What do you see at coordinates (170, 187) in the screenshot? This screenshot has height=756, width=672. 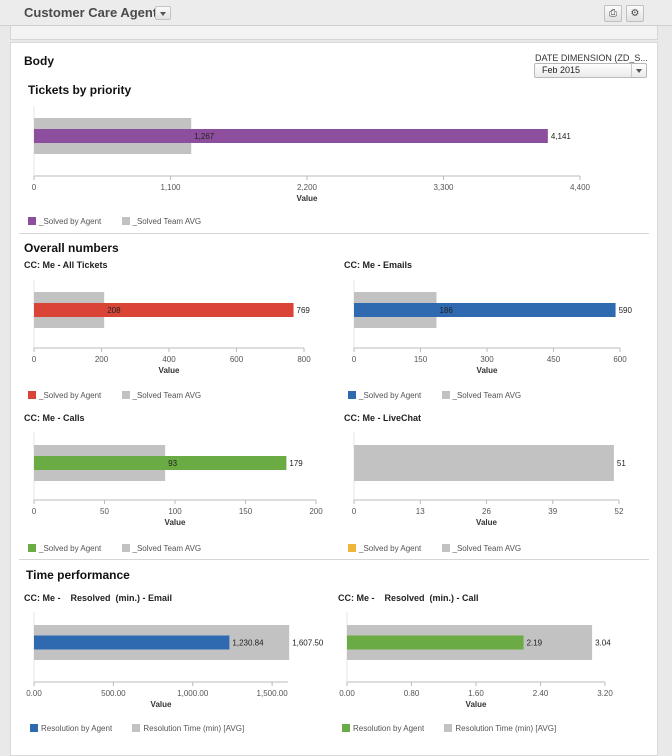 I see `x-tick-label: 1,100` at bounding box center [170, 187].